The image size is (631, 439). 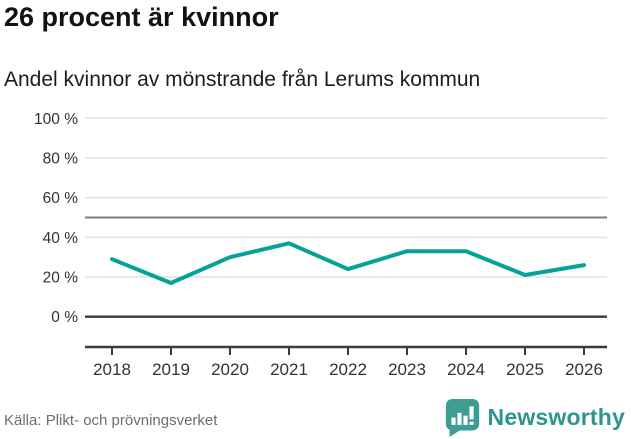 What do you see at coordinates (230, 369) in the screenshot?
I see `x-tick-label-2020: 2020` at bounding box center [230, 369].